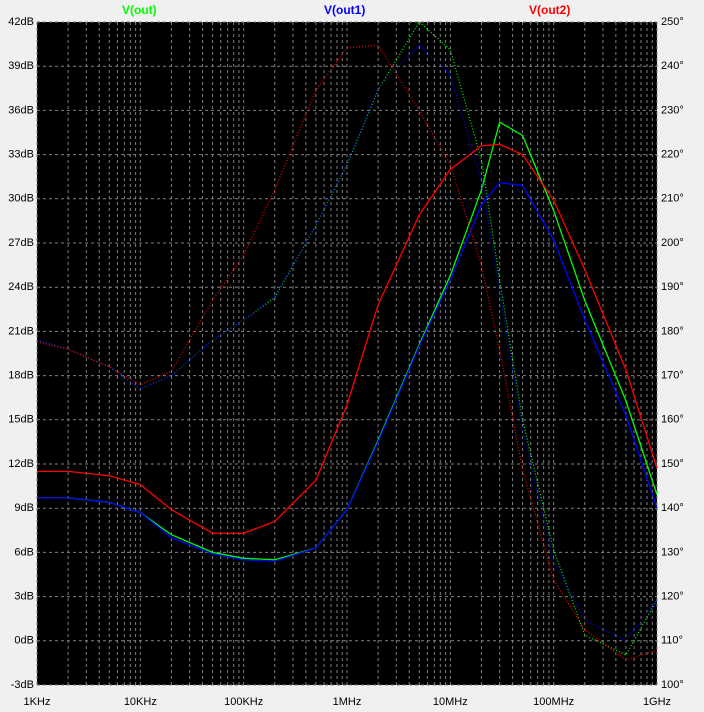  Describe the element at coordinates (21, 155) in the screenshot. I see `y-tick-label: 33dB` at that location.